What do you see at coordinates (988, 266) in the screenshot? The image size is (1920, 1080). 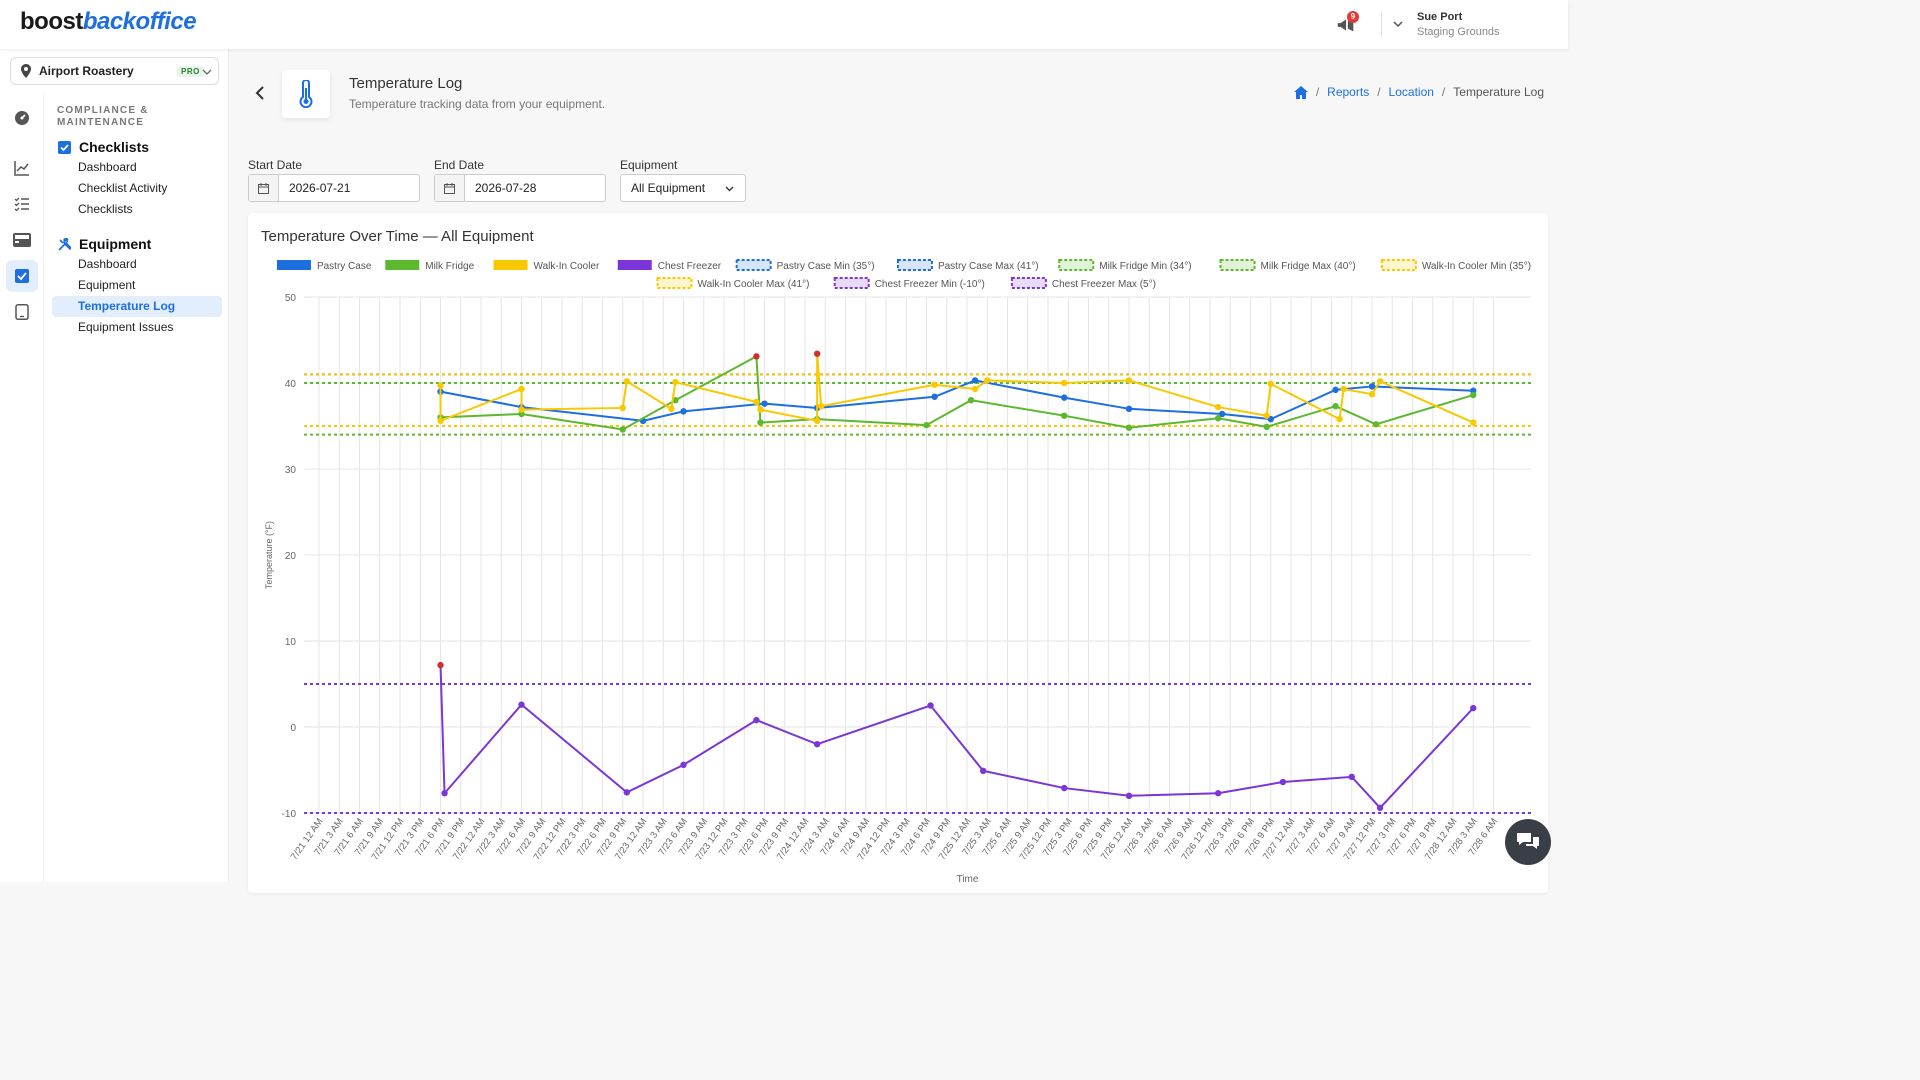 I see `legend-label: Pastry Case Max (41°)` at bounding box center [988, 266].